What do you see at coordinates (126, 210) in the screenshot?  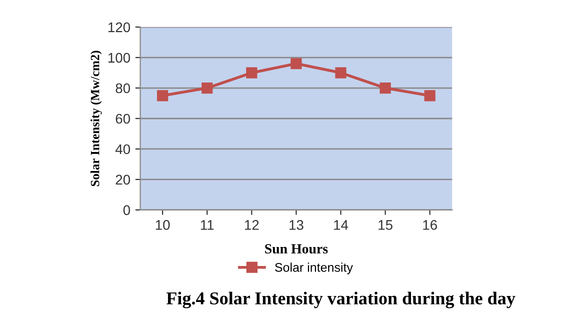 I see `y-tick-label: 0` at bounding box center [126, 210].